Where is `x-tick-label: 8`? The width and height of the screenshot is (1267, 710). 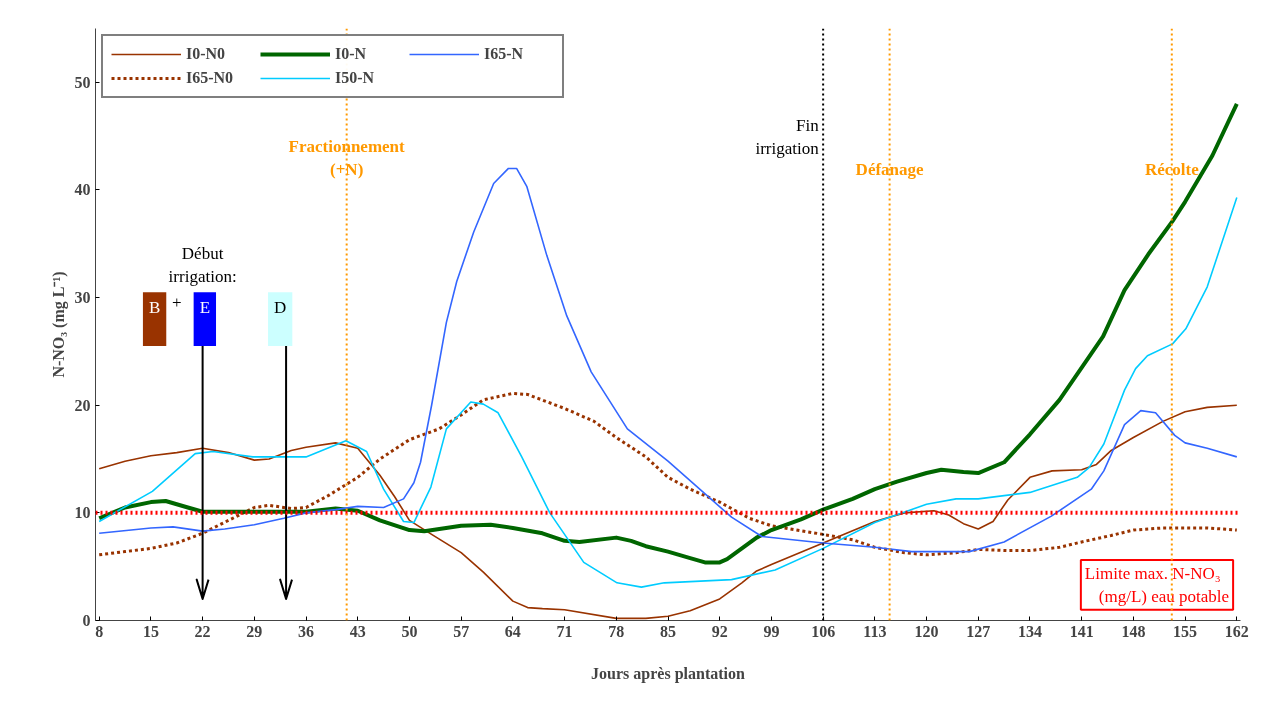 x-tick-label: 8 is located at coordinates (99, 631).